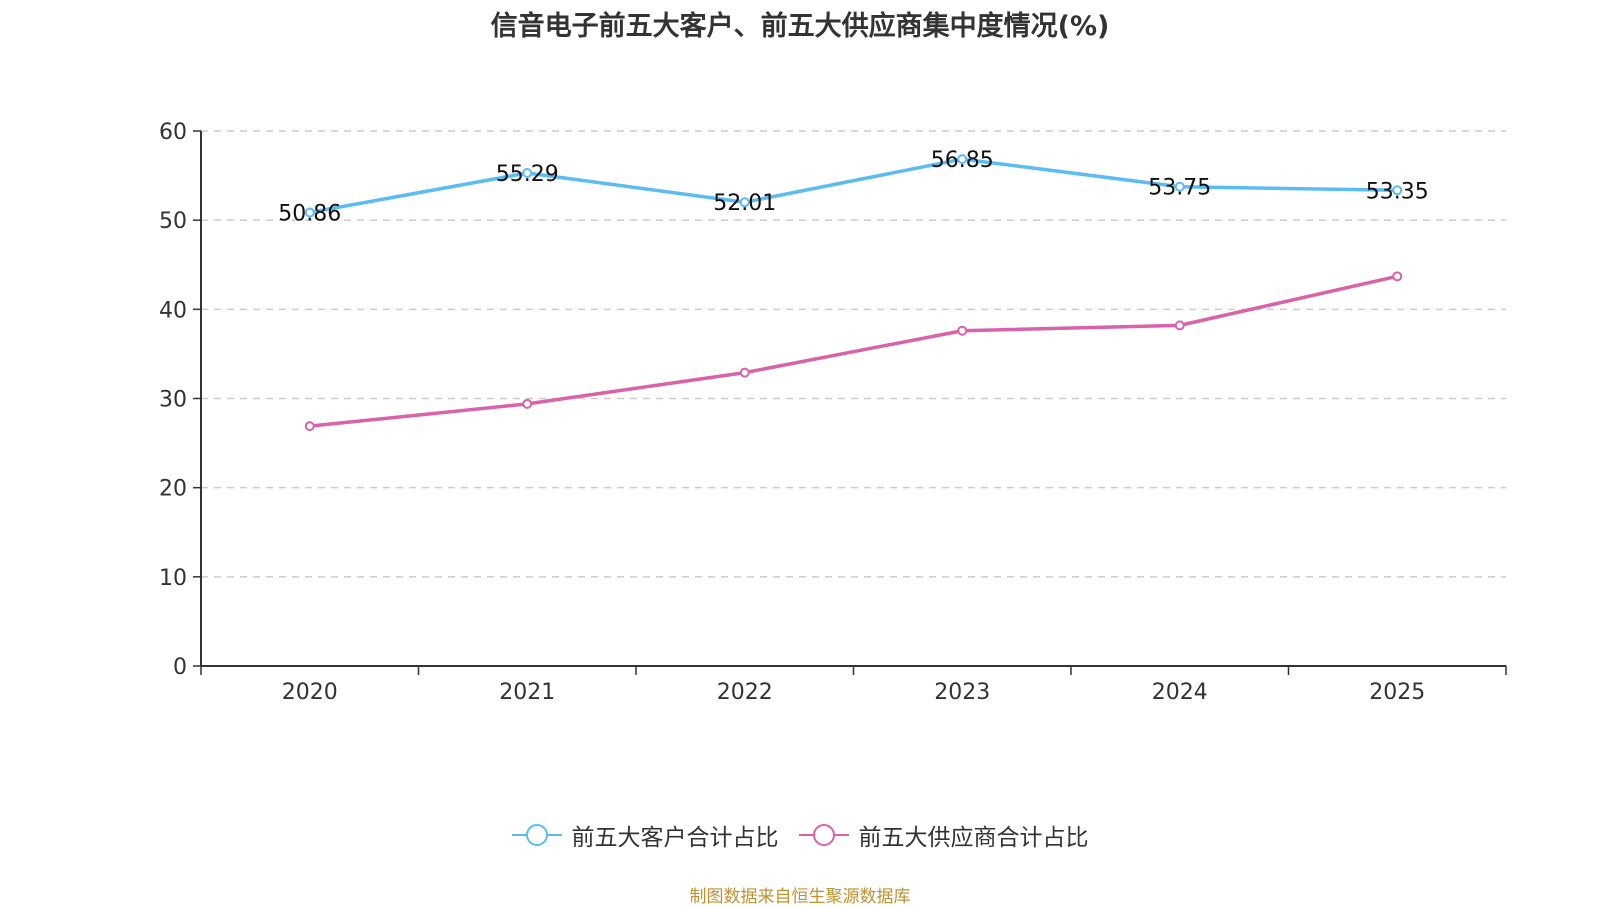  I want to click on legend-item-customers: 前五大客户合计占比, so click(645, 835).